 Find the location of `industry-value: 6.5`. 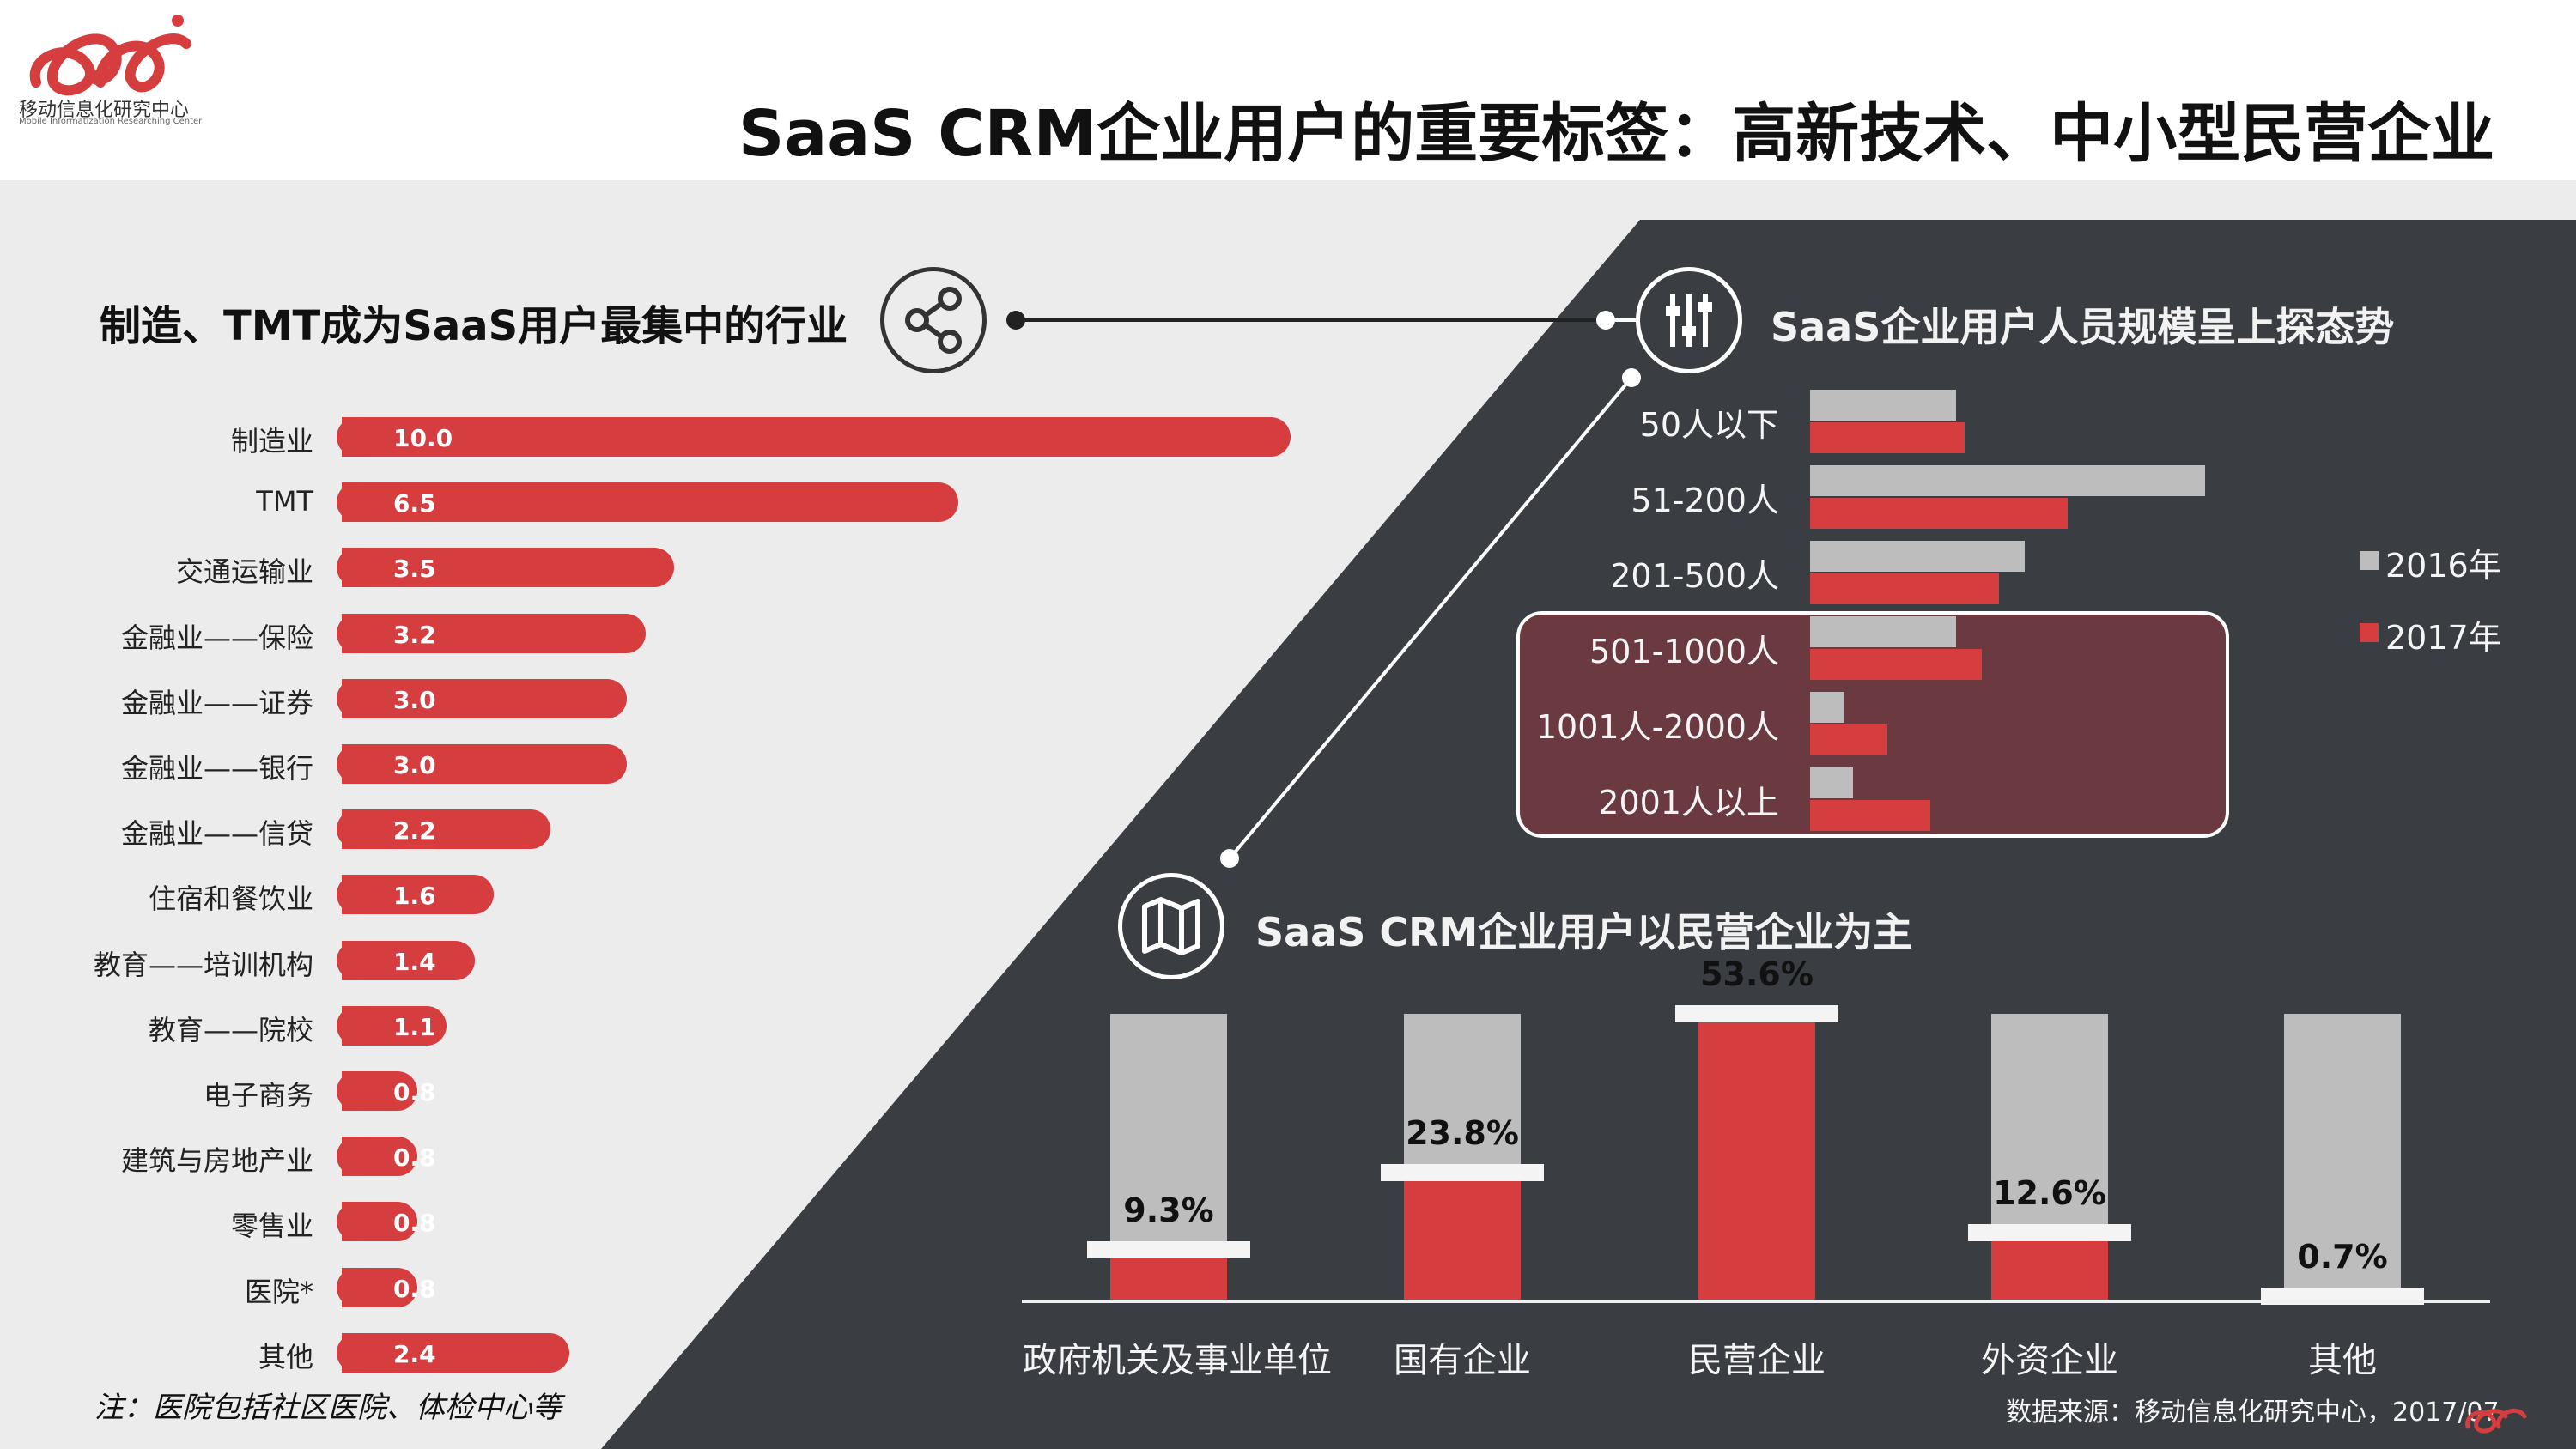

industry-value: 6.5 is located at coordinates (414, 503).